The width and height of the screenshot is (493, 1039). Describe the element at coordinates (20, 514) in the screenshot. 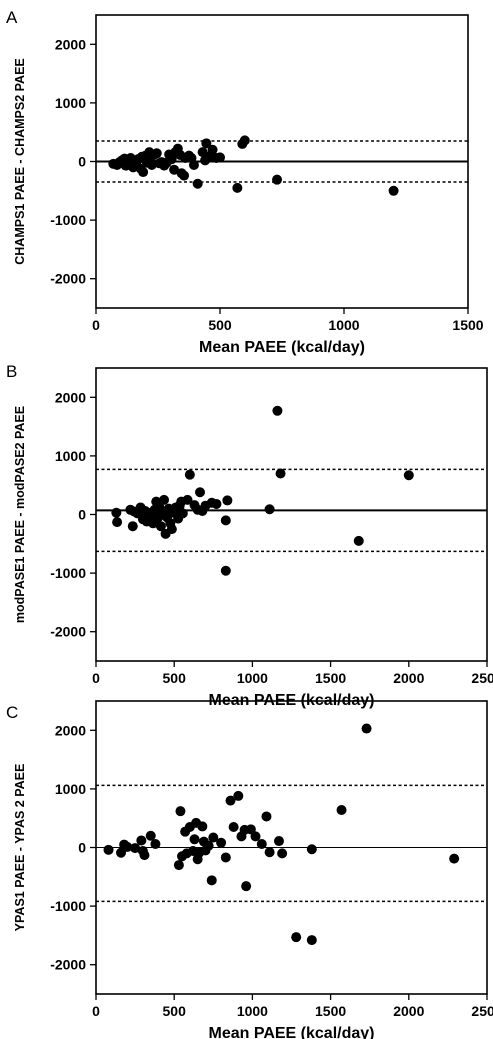

I see `y-axis-title: modPASE1 PAEE - modPASE2 PAEE` at that location.